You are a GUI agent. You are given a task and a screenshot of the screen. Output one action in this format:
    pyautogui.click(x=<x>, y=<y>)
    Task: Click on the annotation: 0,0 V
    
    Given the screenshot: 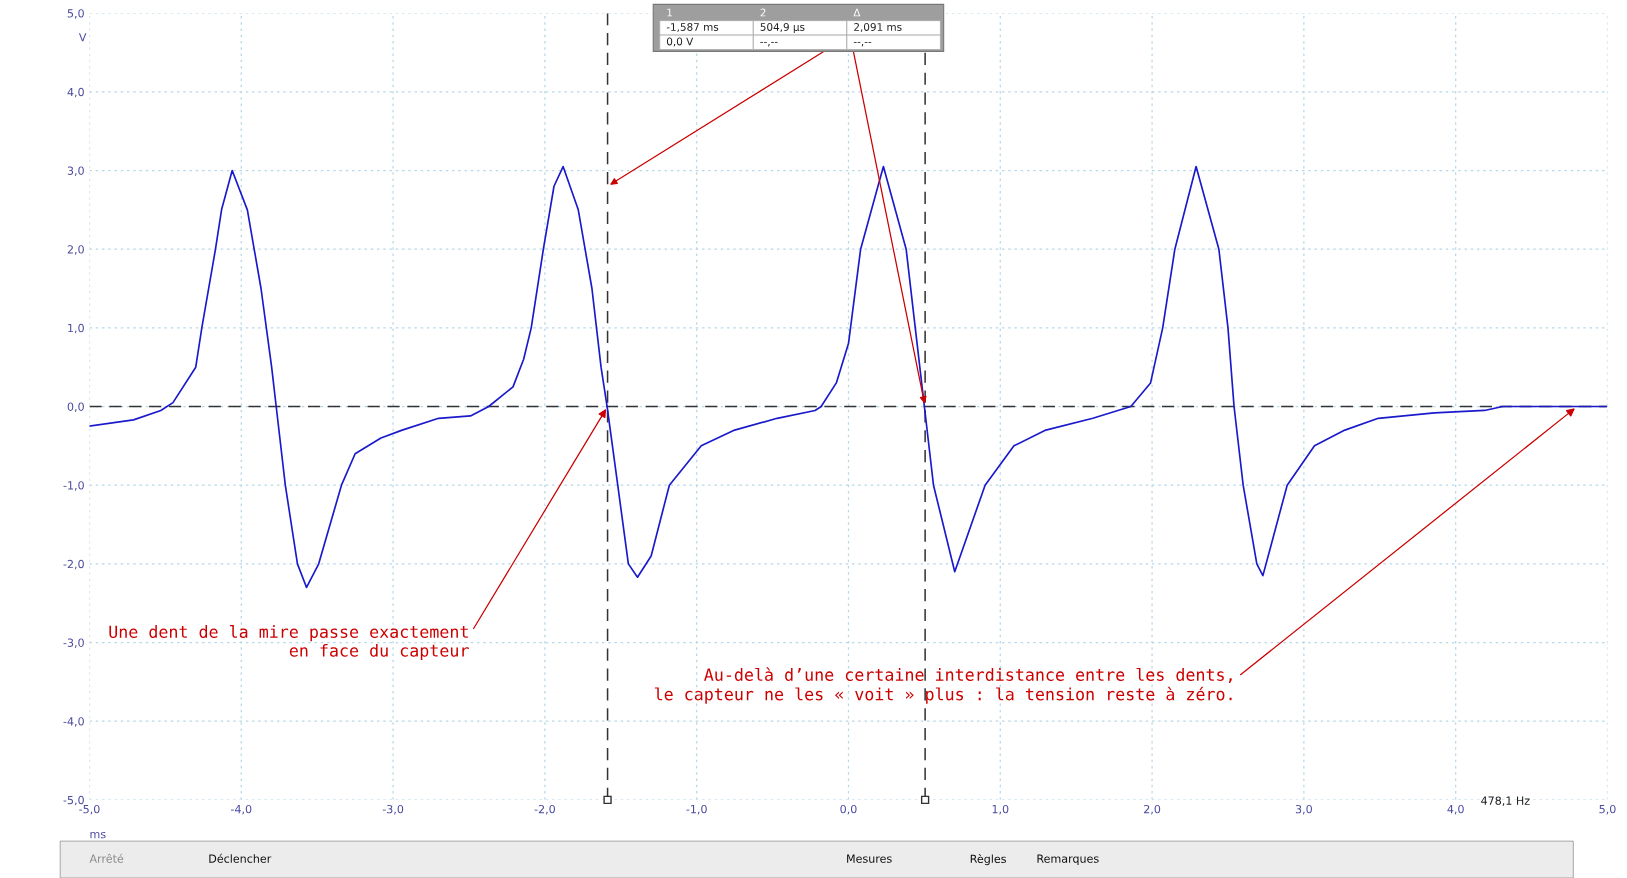 What is the action you would take?
    pyautogui.click(x=680, y=42)
    